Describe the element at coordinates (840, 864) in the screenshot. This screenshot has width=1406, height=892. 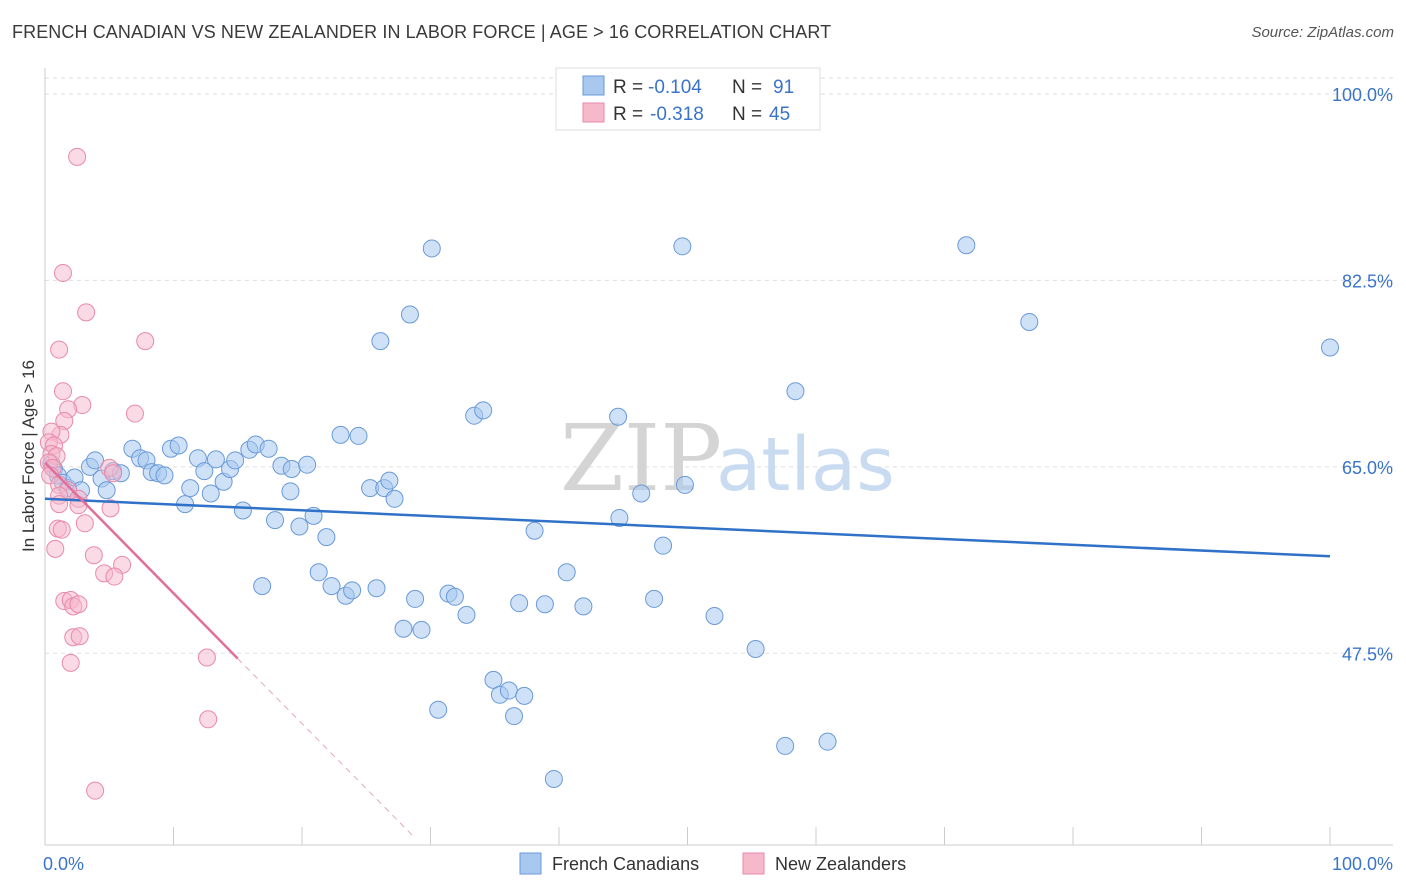
I see `bottom-legend-label-2: New Zealanders` at that location.